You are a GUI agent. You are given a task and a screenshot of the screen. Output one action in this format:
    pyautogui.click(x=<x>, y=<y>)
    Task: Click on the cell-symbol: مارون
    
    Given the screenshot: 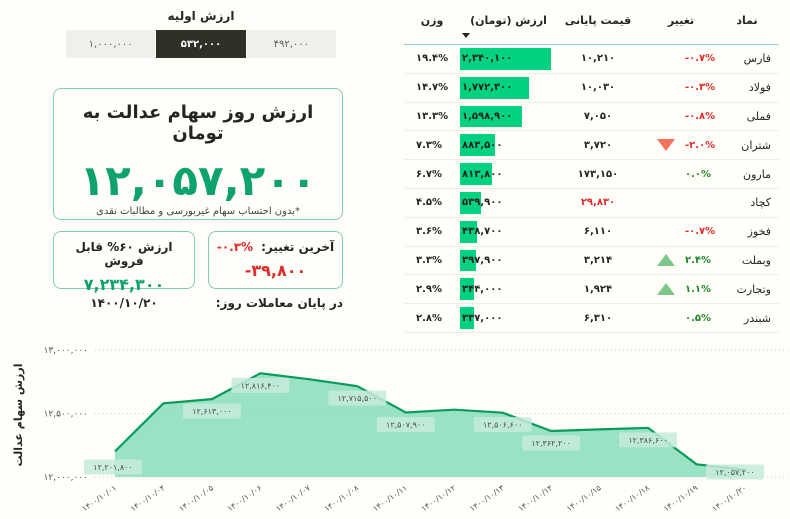 What is the action you would take?
    pyautogui.click(x=757, y=174)
    